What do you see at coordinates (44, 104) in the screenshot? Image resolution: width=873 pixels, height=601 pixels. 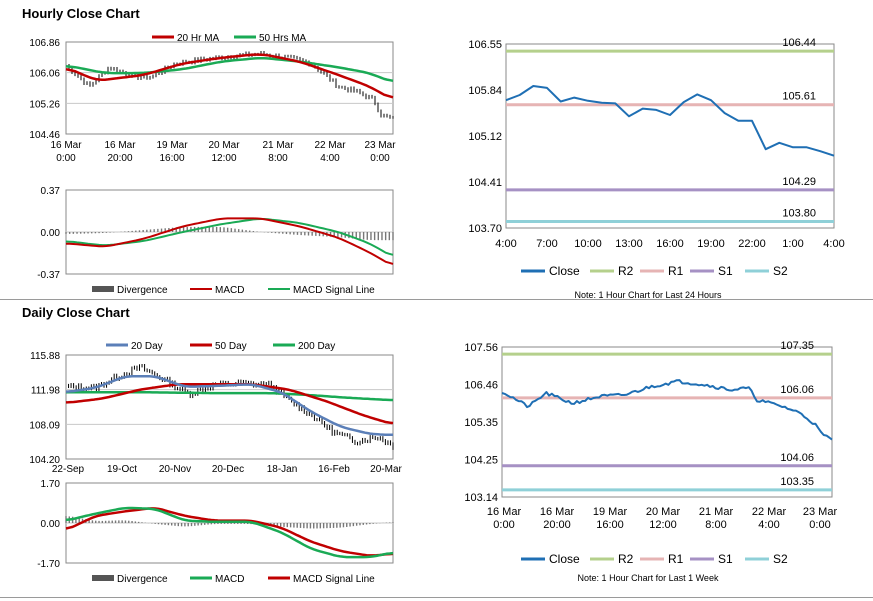 I see `hourly-price-y-tick: 105.26` at bounding box center [44, 104].